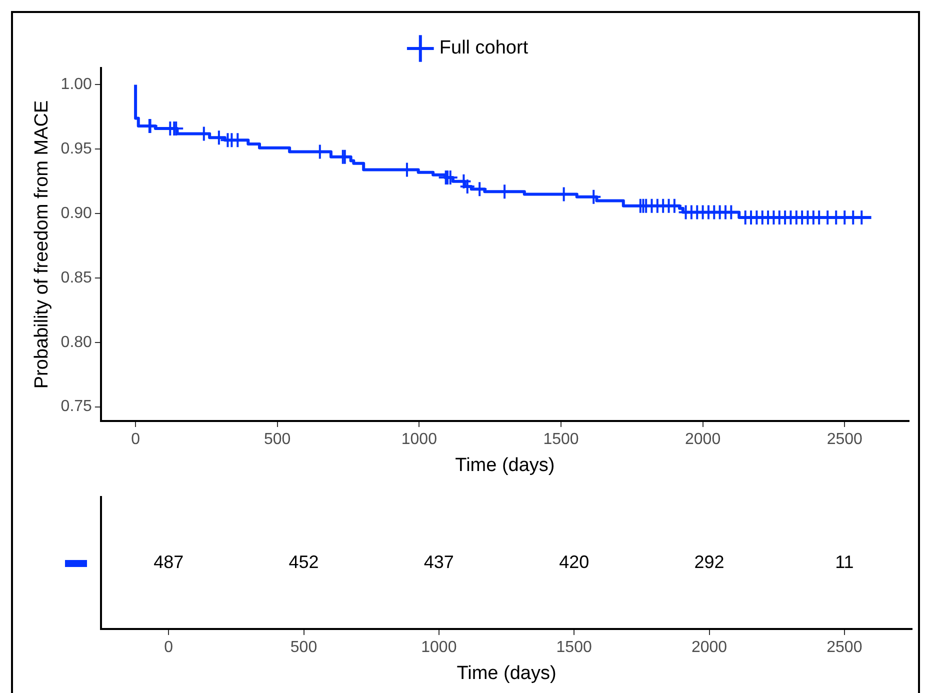  What do you see at coordinates (76, 85) in the screenshot?
I see `y-tick-label: 1.00` at bounding box center [76, 85].